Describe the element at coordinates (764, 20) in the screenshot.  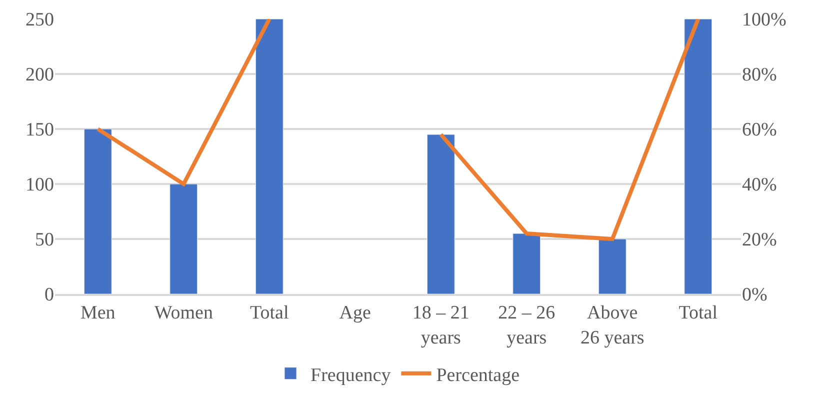
I see `y2-tick-label: 100%` at that location.